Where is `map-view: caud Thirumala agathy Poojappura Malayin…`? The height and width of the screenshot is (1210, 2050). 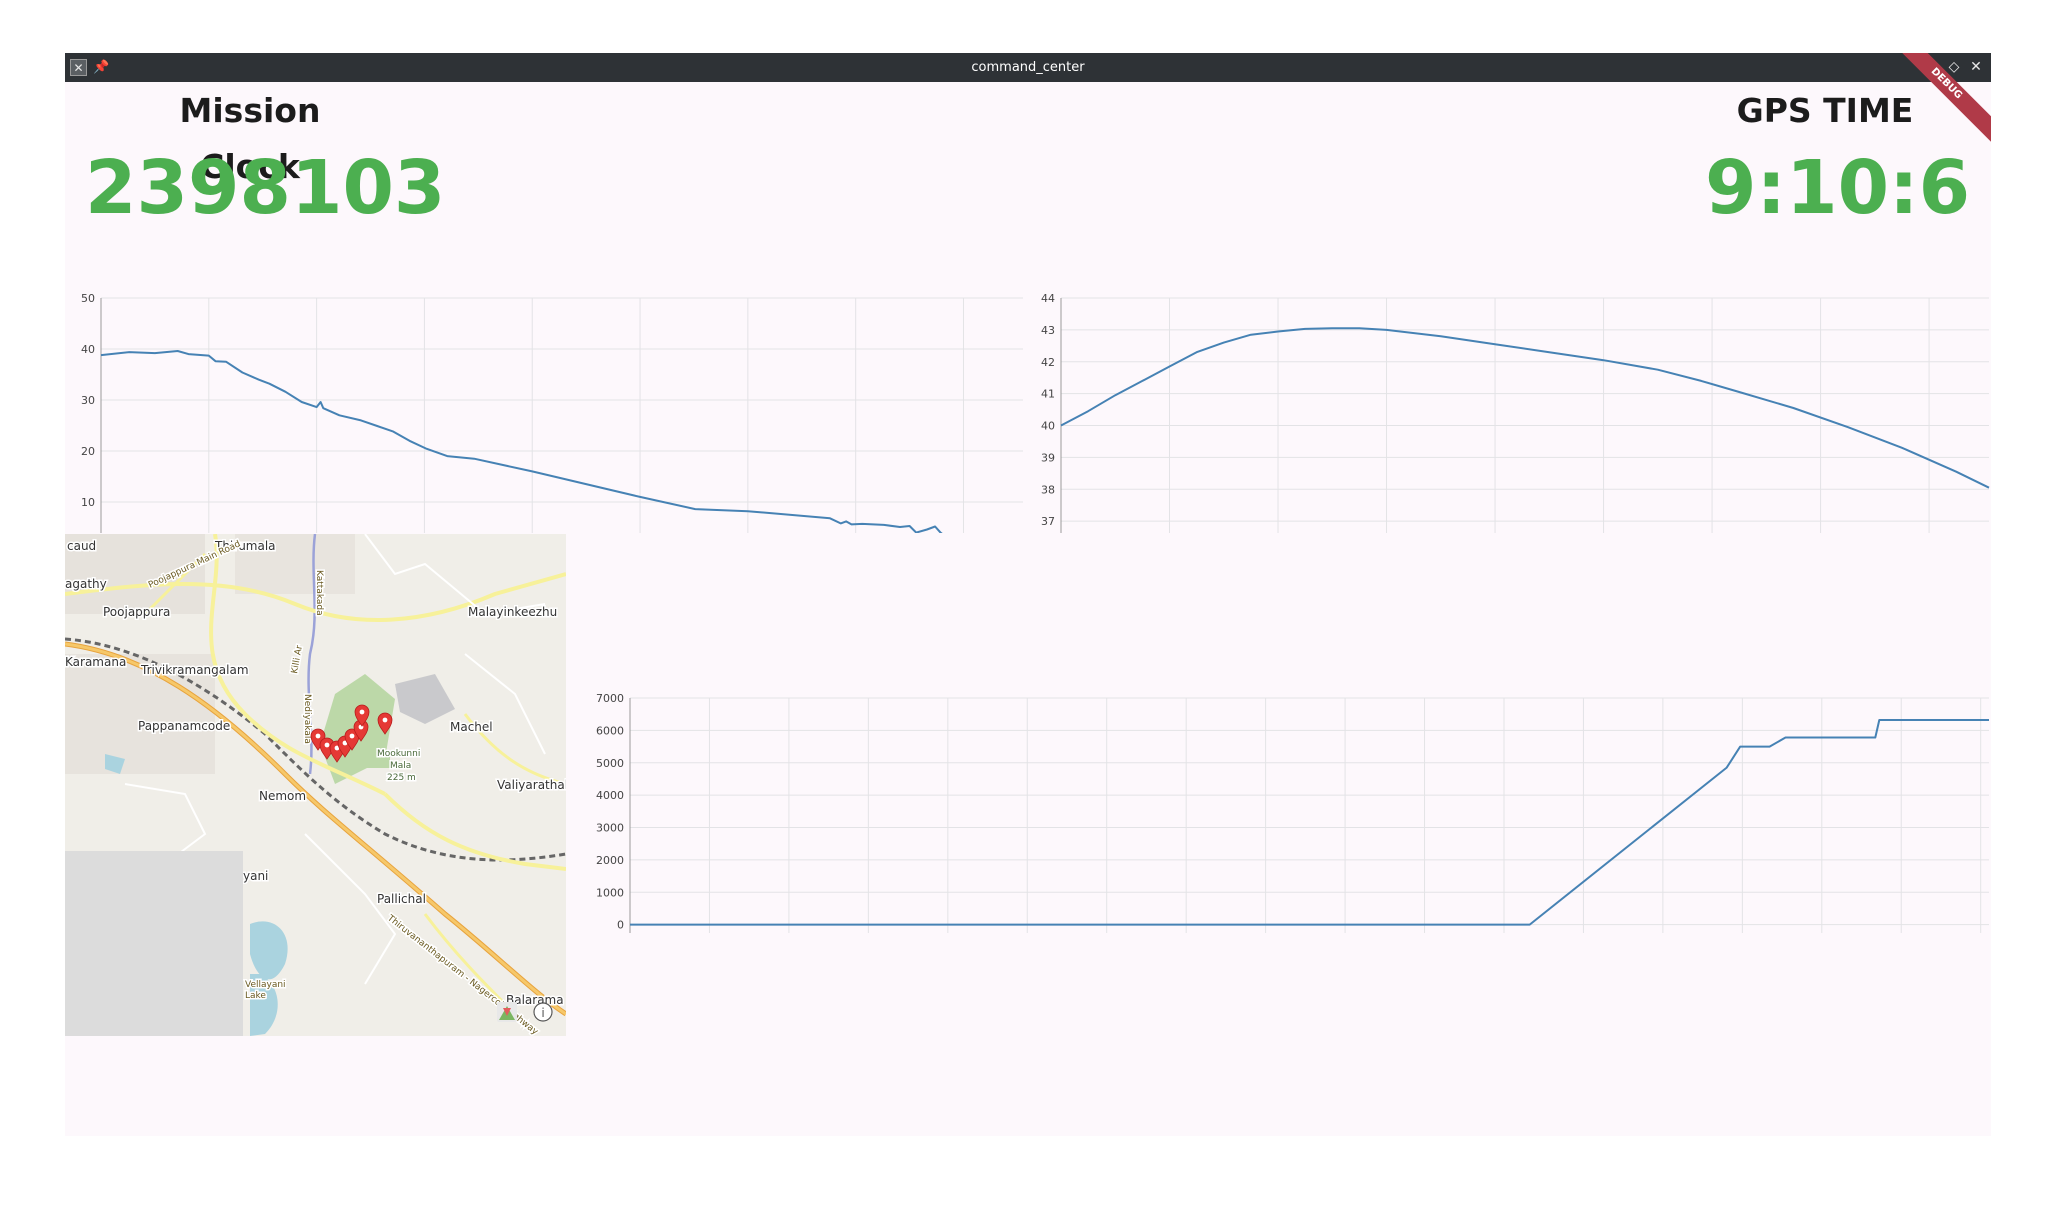
map-view: caud Thirumala agathy Poojappura Malayin… is located at coordinates (315, 785).